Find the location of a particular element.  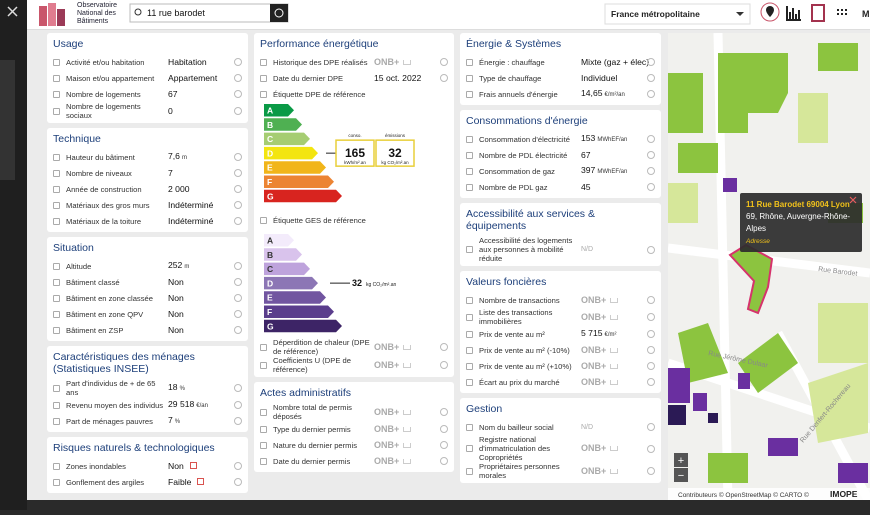

row-label: Gonflement des argiles is located at coordinates (105, 482).